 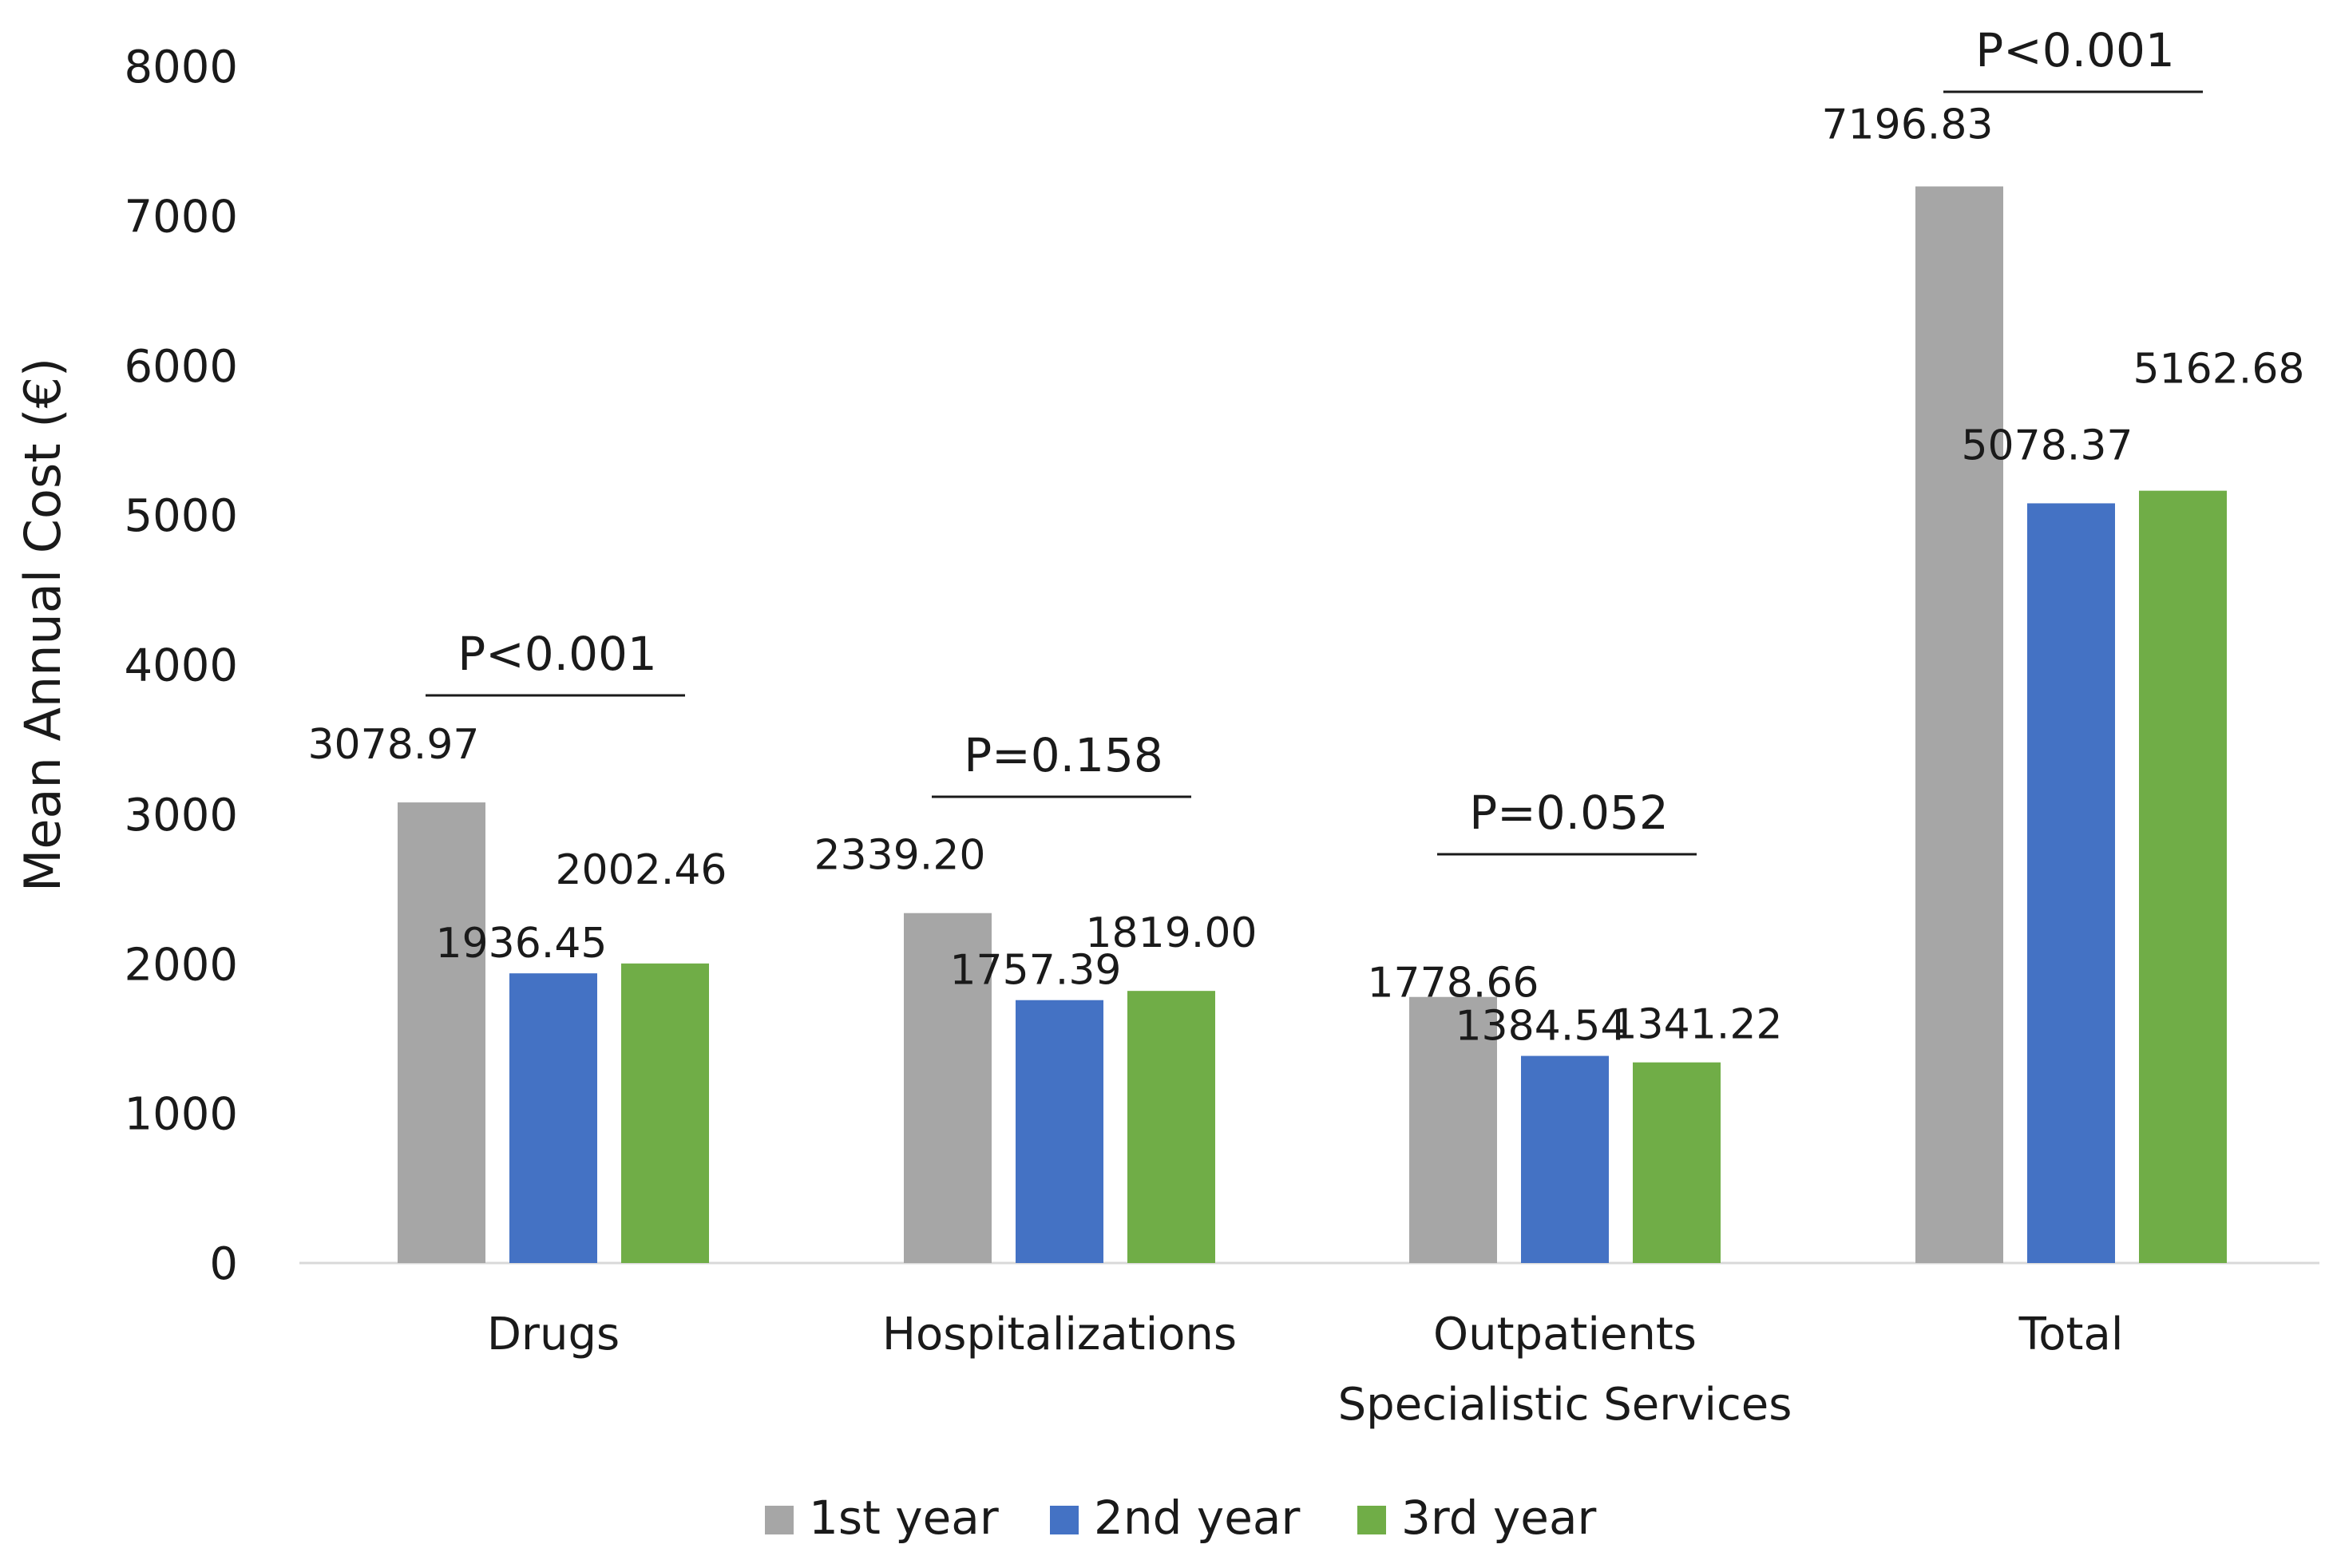 What do you see at coordinates (43, 625) in the screenshot?
I see `y-axis-title: Mean Annual Cost (€)` at bounding box center [43, 625].